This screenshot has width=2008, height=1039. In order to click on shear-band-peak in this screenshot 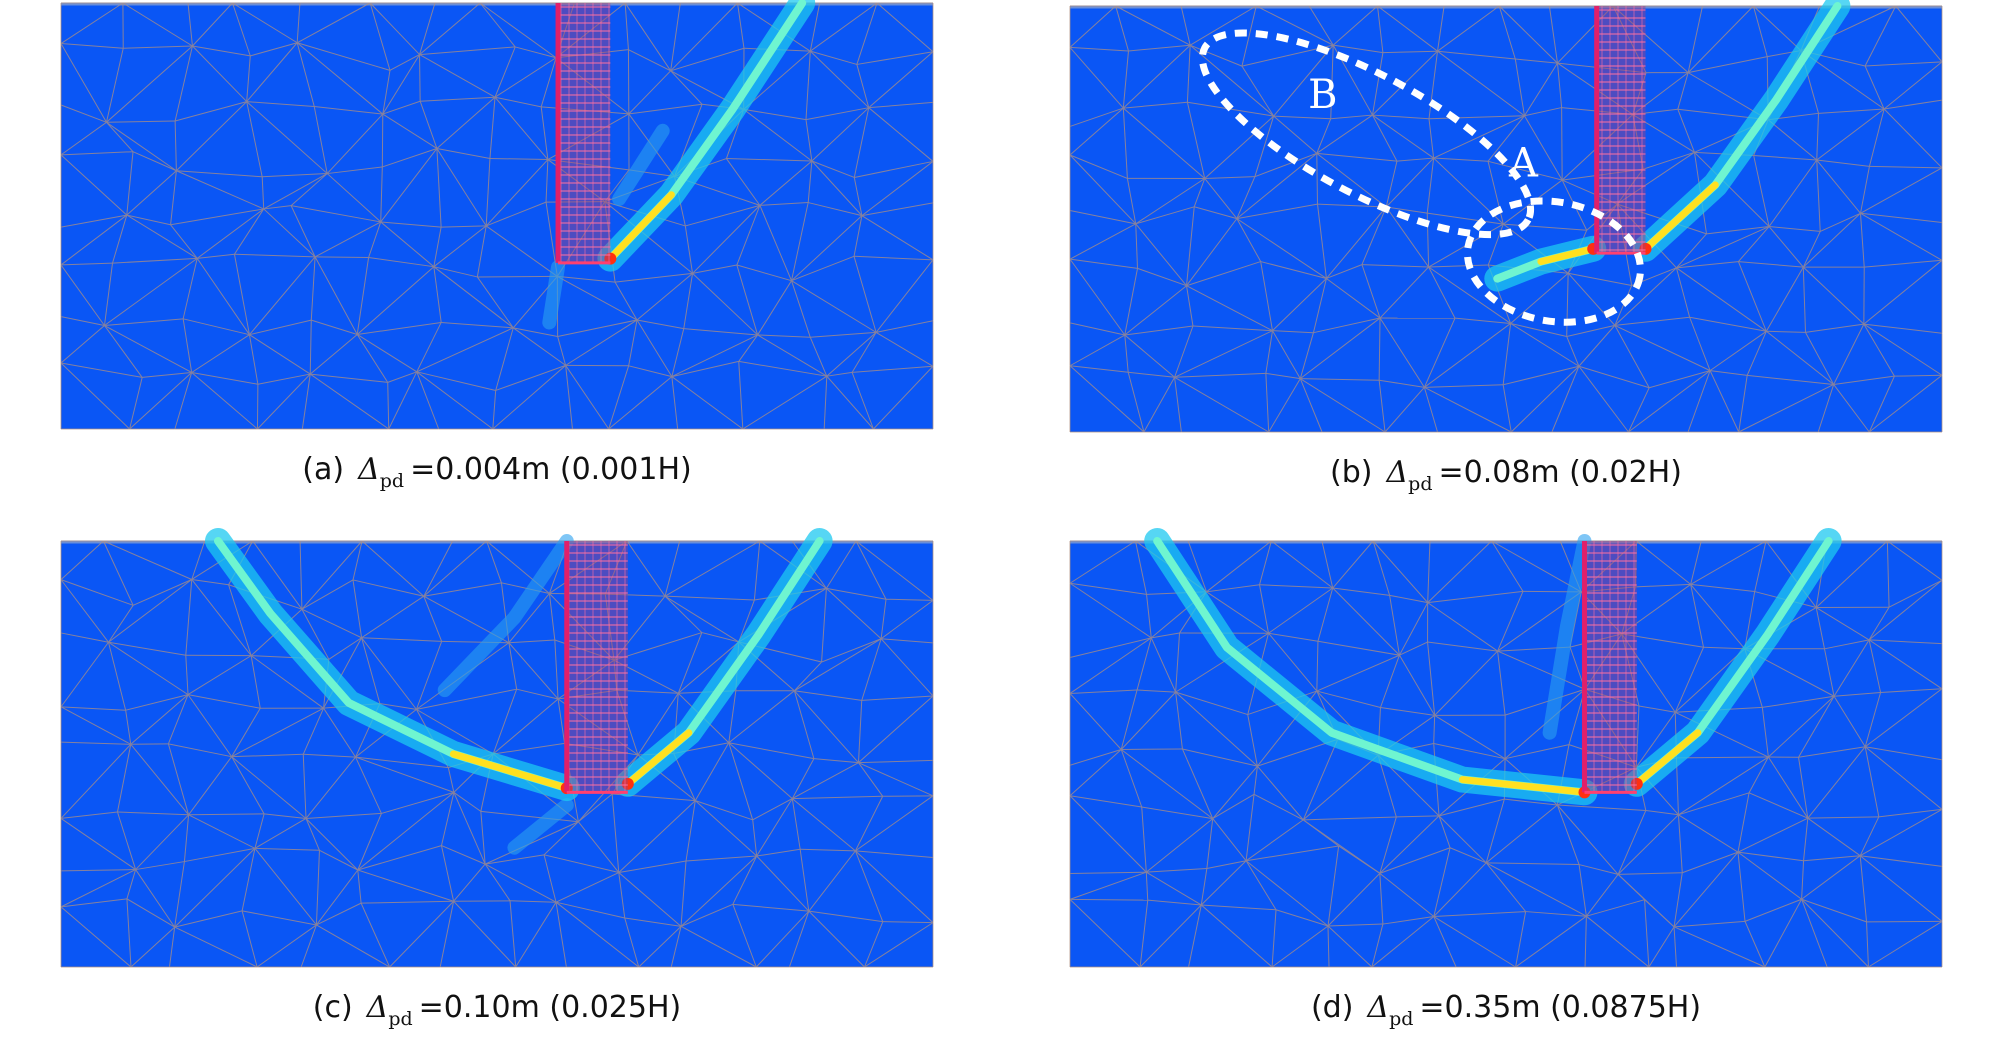, I will do `click(658, 758)`.